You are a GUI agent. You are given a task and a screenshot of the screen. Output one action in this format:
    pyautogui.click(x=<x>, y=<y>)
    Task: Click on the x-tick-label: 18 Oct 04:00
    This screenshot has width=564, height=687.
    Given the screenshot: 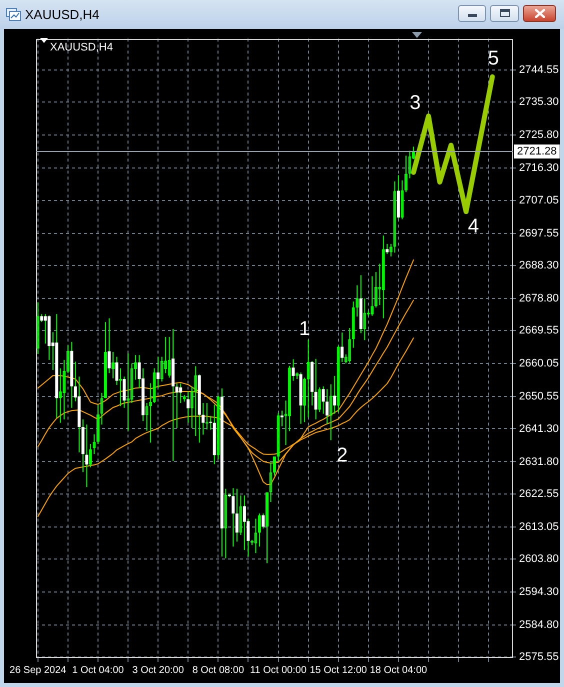 What is the action you would take?
    pyautogui.click(x=399, y=670)
    